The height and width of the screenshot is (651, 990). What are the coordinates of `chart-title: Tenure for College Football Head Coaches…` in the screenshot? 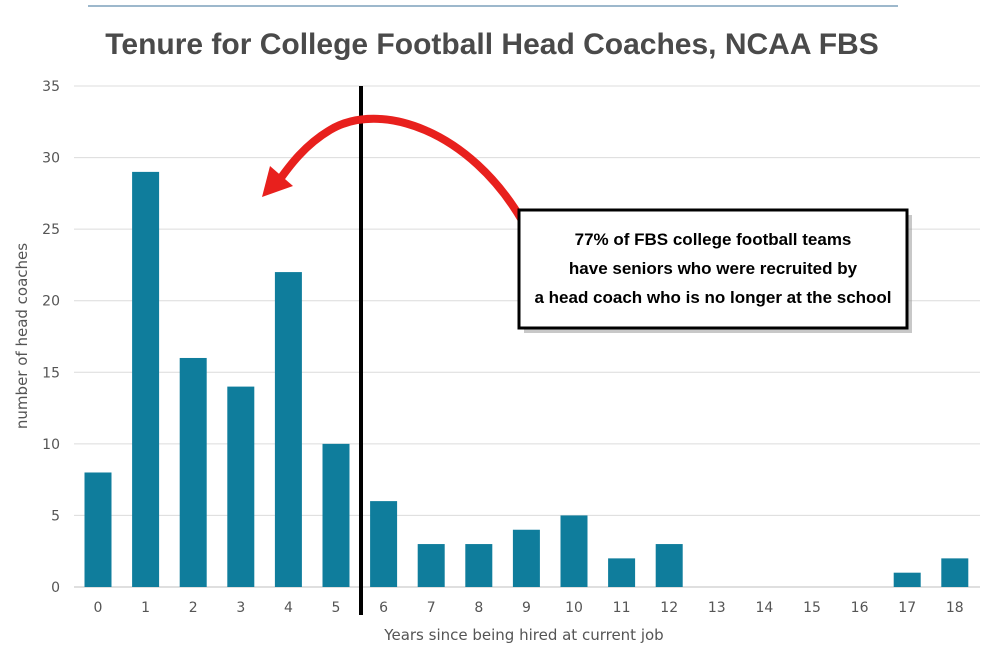 It's located at (491, 44).